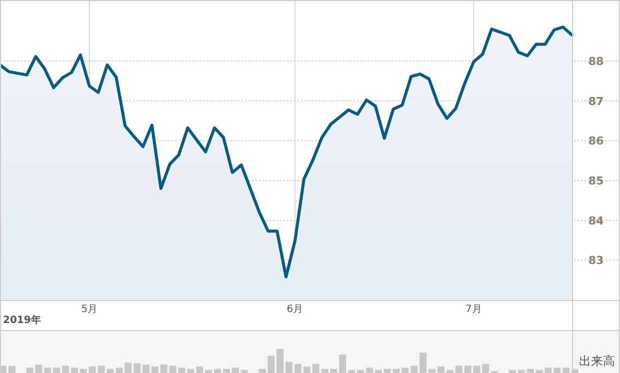 Image resolution: width=620 pixels, height=373 pixels. I want to click on y-axis-title: 出来高, so click(597, 361).